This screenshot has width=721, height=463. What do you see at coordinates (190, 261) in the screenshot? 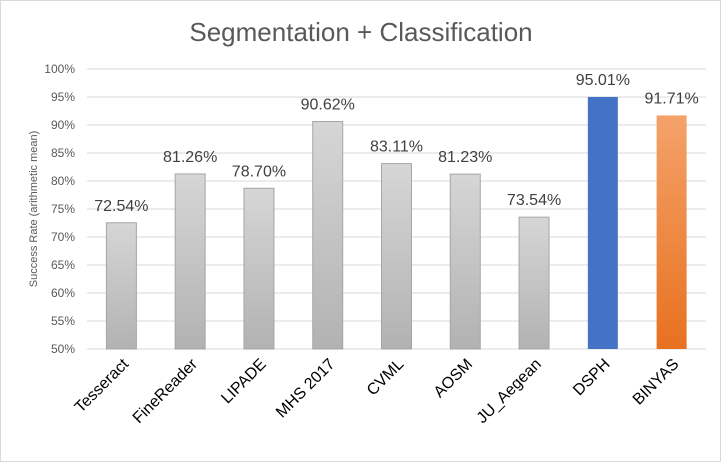
I see `bar-finereader` at bounding box center [190, 261].